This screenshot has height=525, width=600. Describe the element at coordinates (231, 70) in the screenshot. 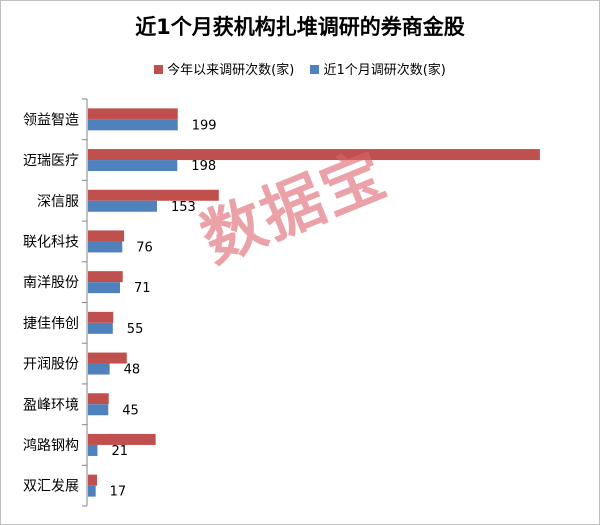

I see `legend-label-series-1: 今年以来调研次数(家)` at that location.